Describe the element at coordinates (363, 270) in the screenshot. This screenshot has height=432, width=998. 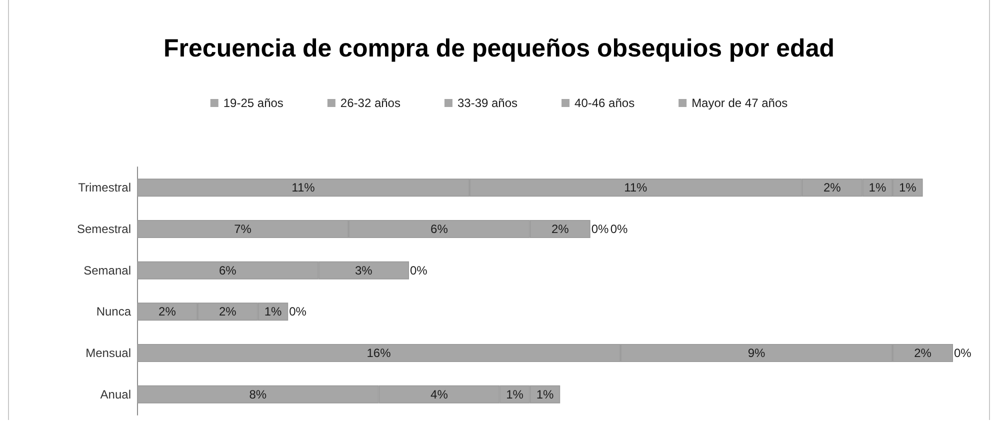
I see `data-label: 3%` at that location.